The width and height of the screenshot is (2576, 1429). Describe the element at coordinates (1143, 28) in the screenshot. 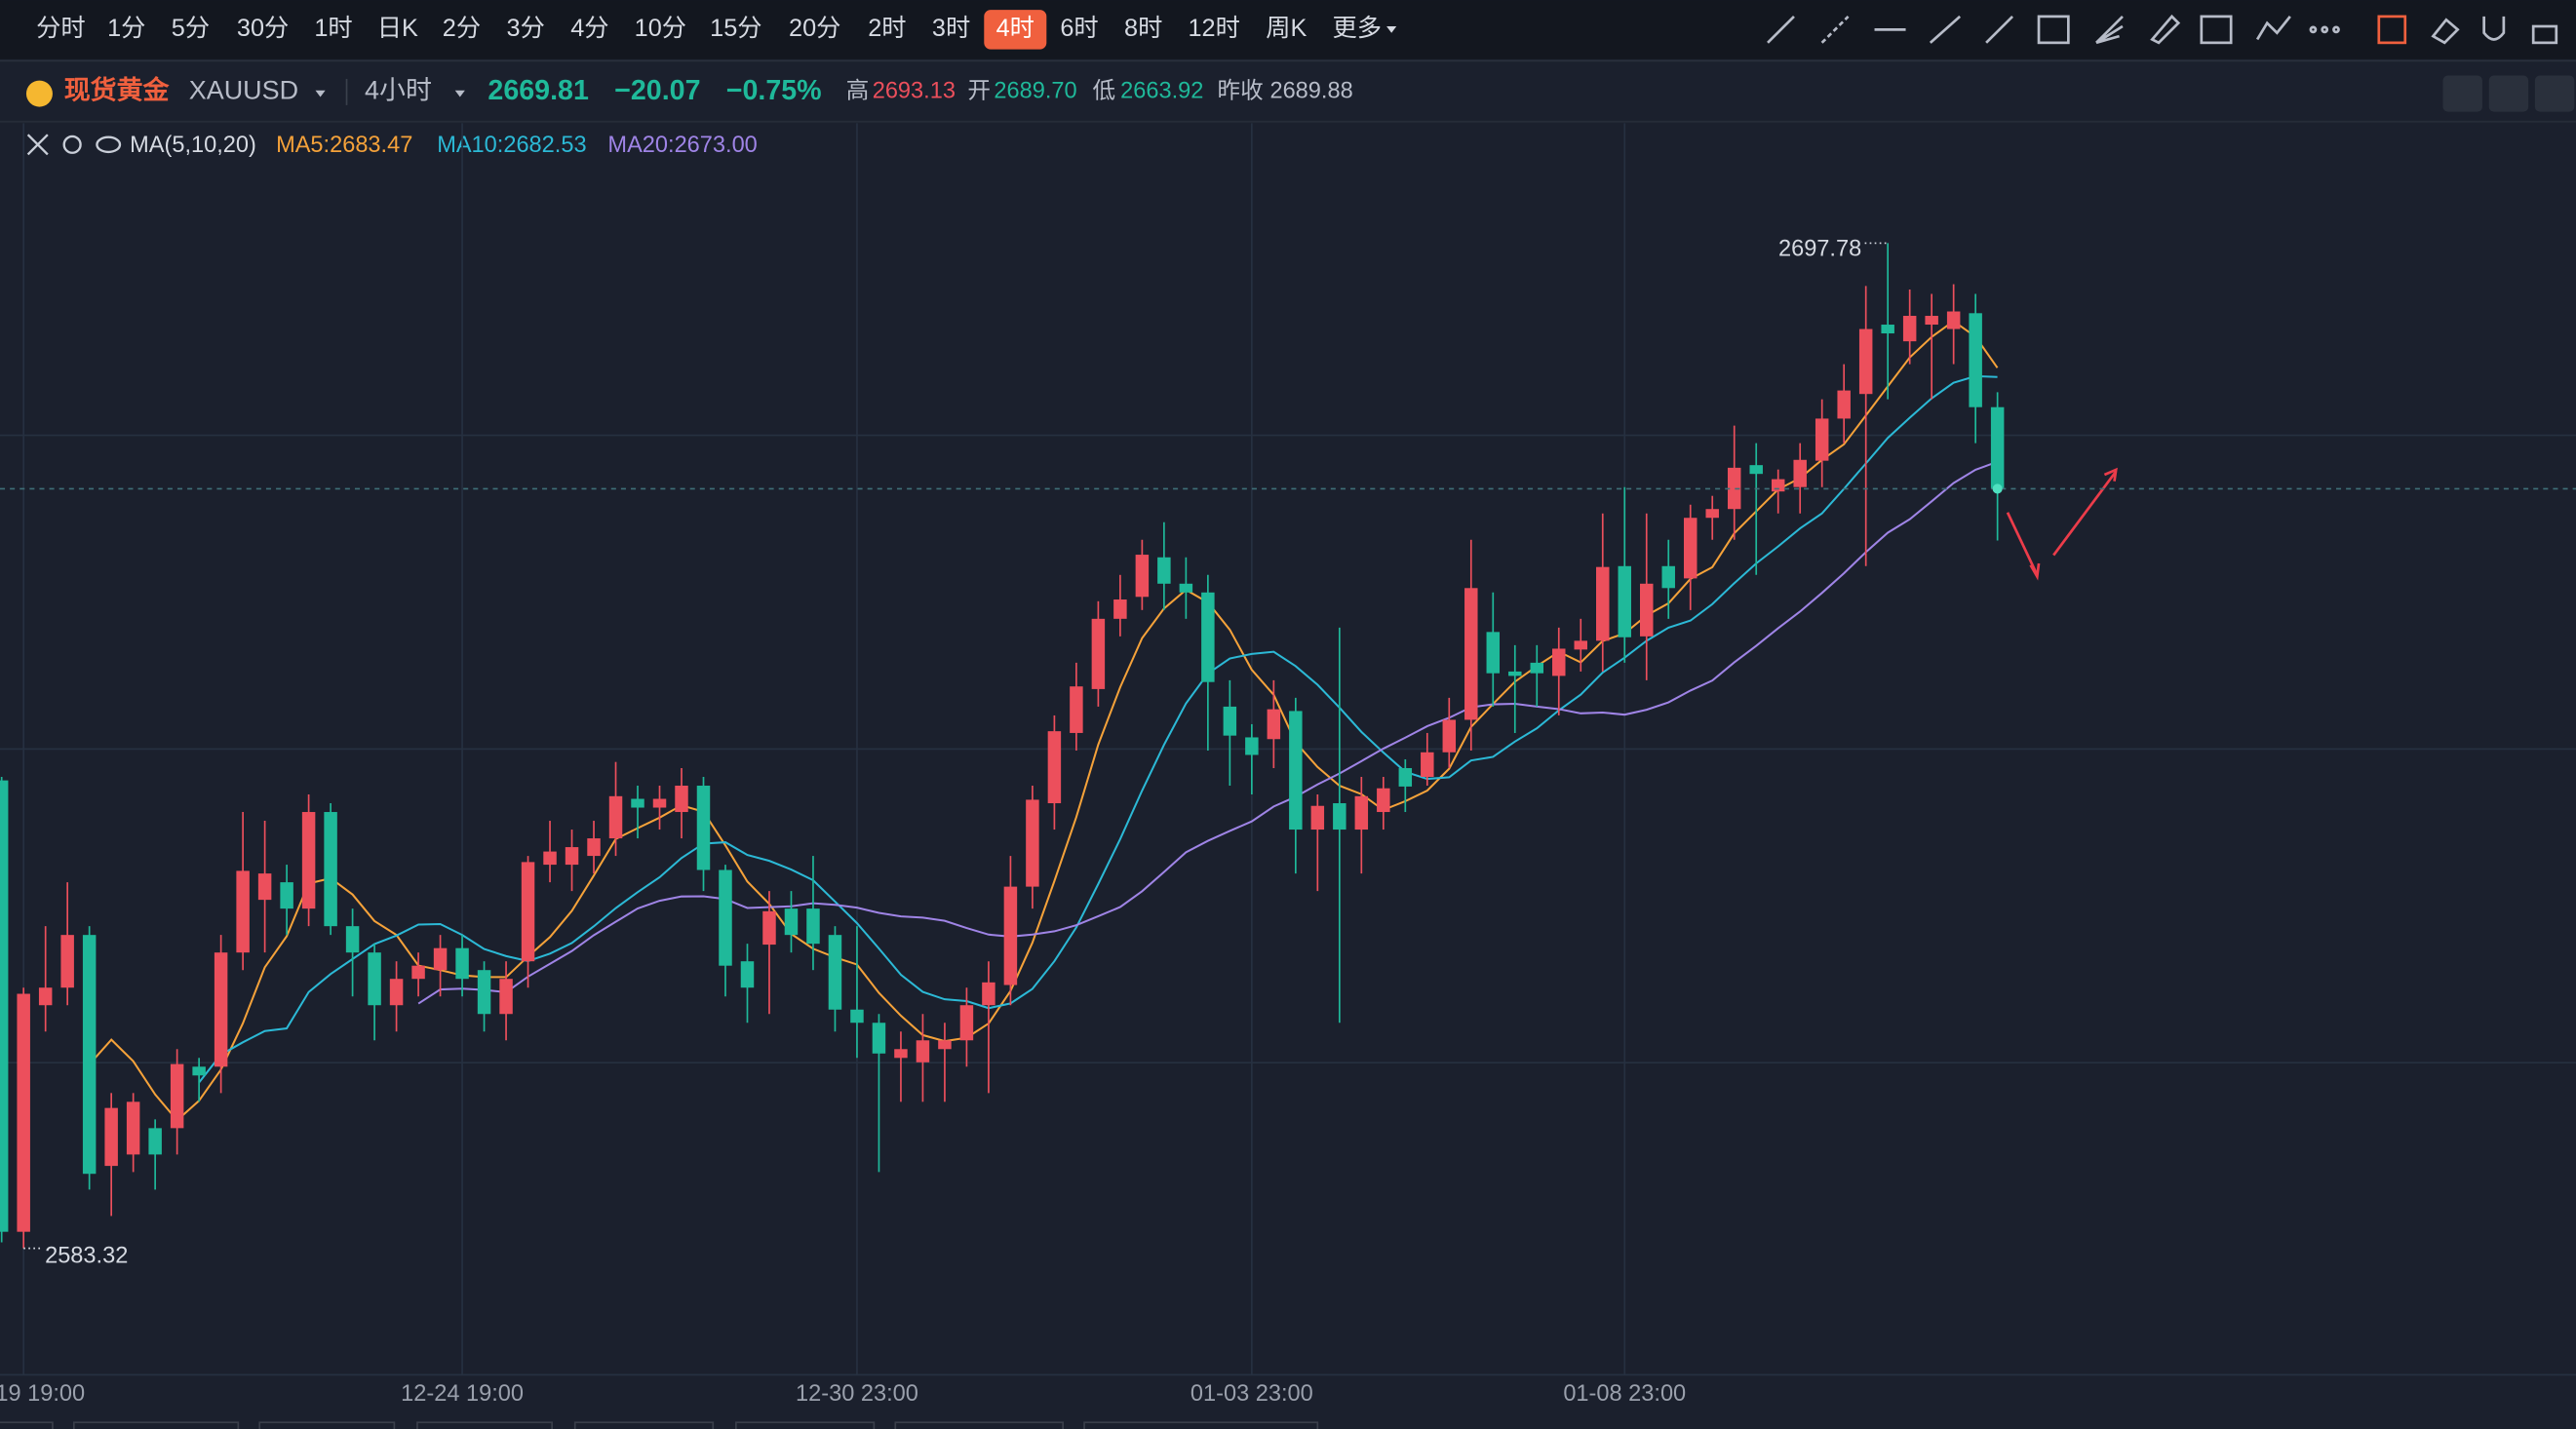

I see `period-tab: 8时` at that location.